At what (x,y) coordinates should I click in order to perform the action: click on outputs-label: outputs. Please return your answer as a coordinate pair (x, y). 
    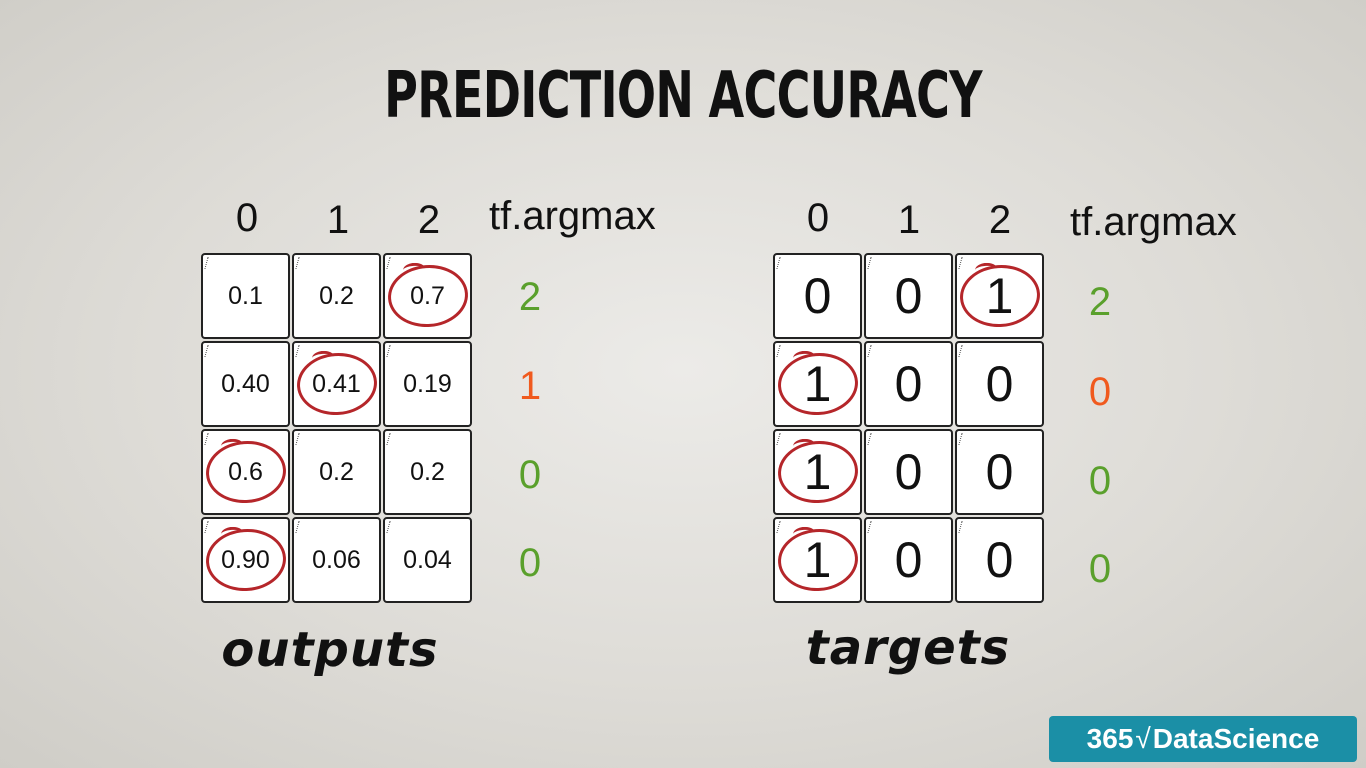
    Looking at the image, I should click on (330, 650).